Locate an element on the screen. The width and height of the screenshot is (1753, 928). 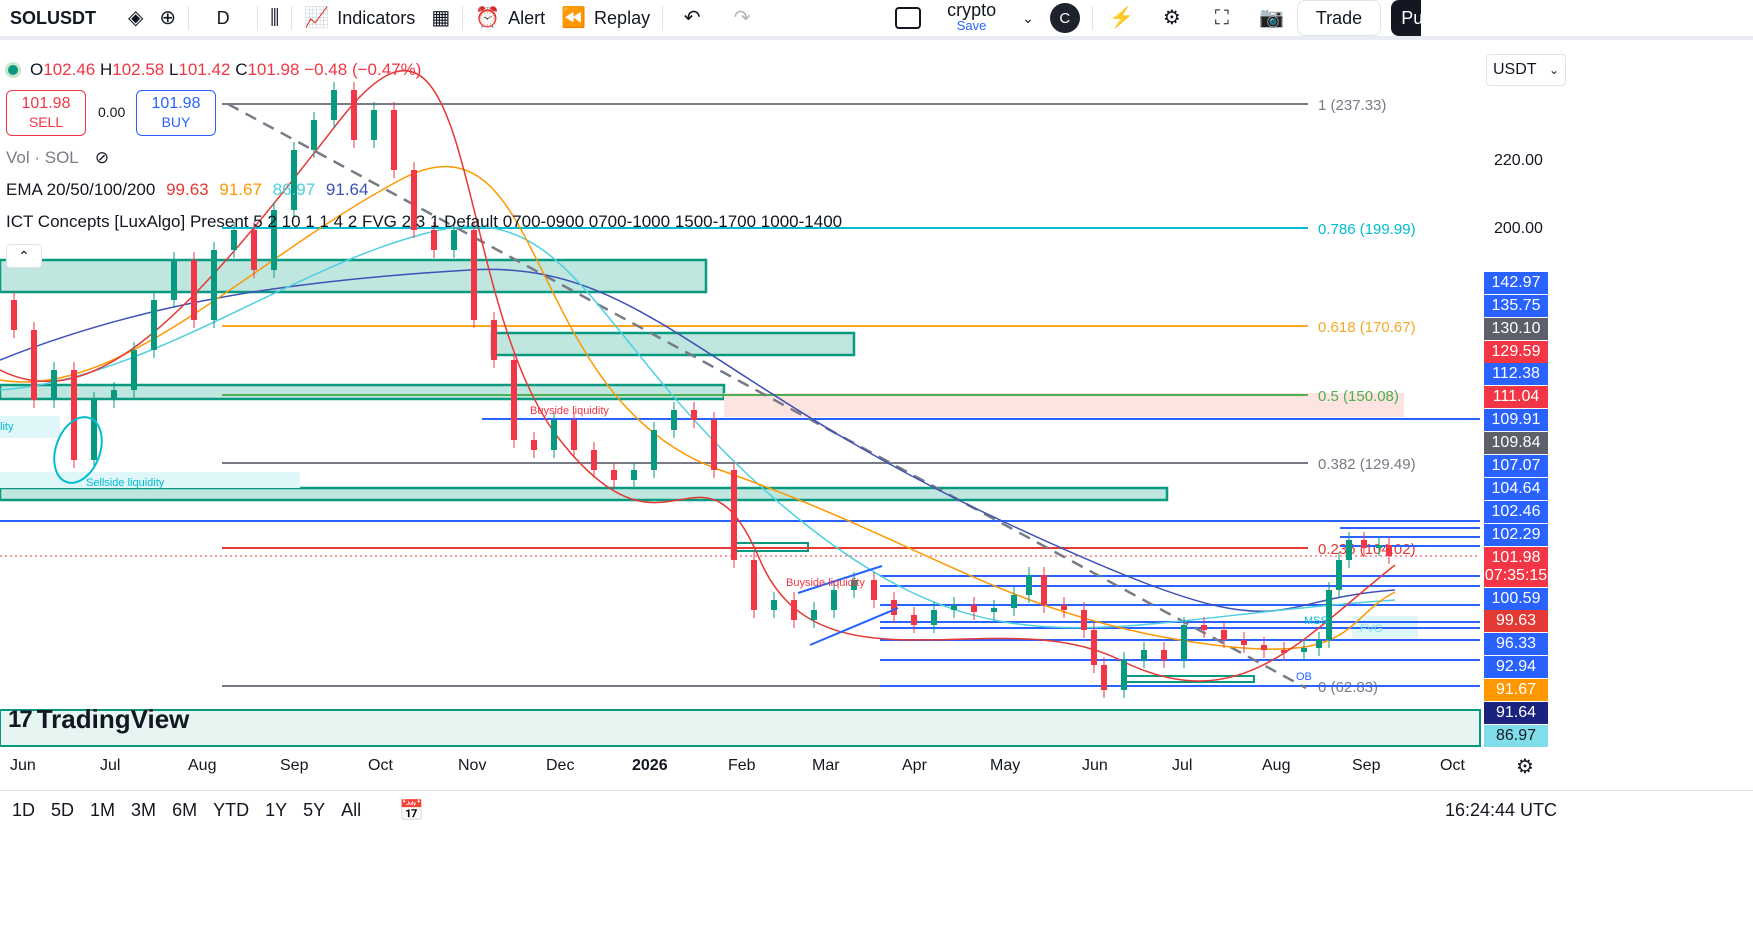
alert-button: ⏰ Alert is located at coordinates (510, 18).